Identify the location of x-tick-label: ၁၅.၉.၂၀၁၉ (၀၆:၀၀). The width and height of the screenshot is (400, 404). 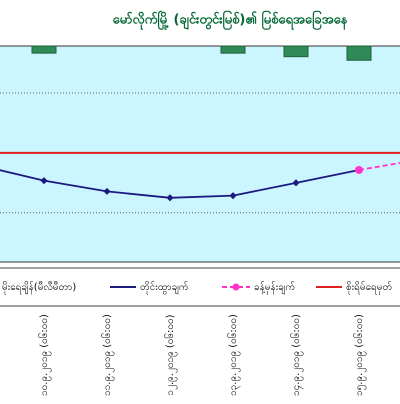
(359, 355).